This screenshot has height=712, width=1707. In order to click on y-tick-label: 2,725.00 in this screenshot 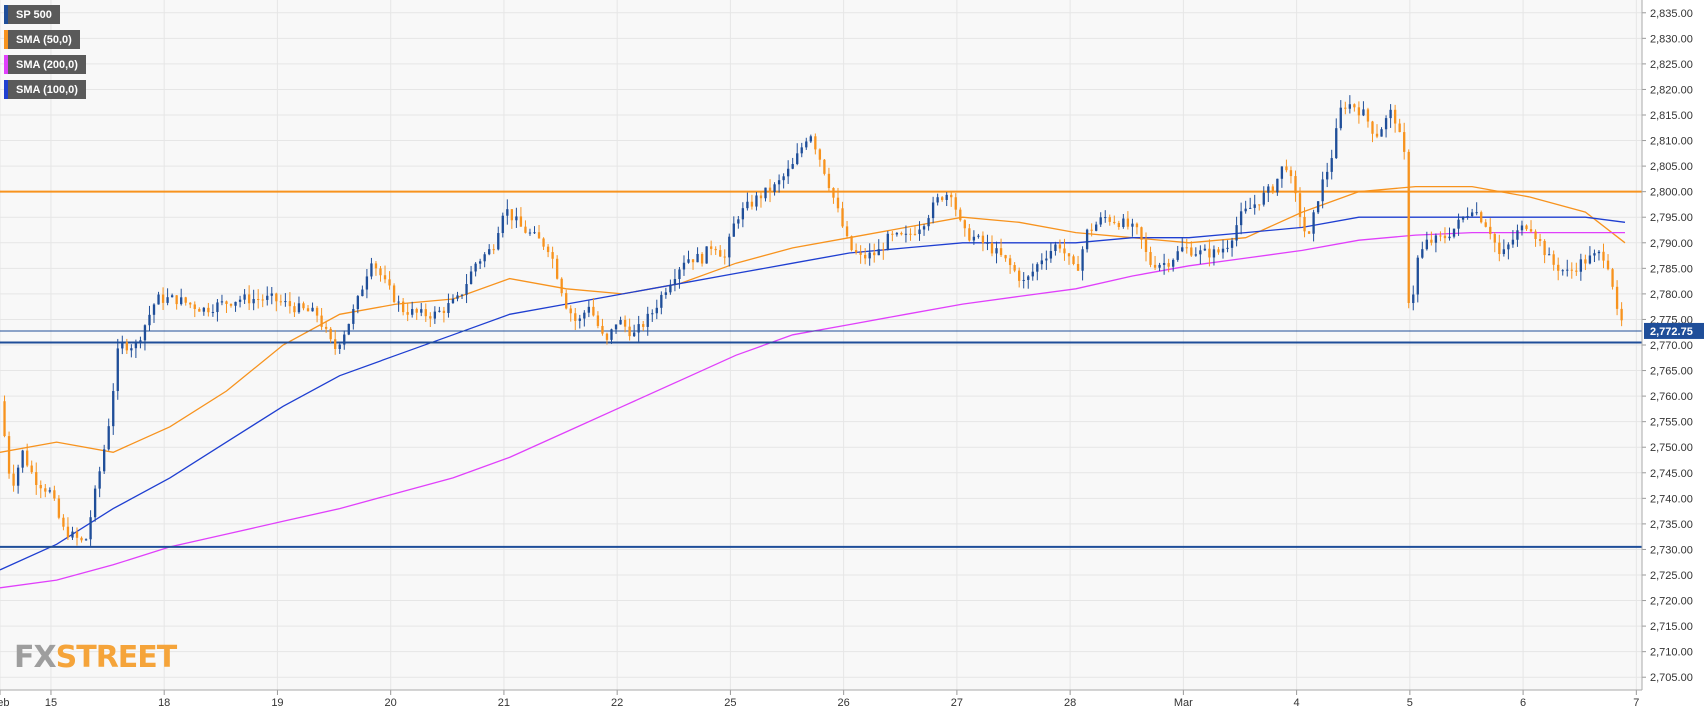, I will do `click(1671, 576)`.